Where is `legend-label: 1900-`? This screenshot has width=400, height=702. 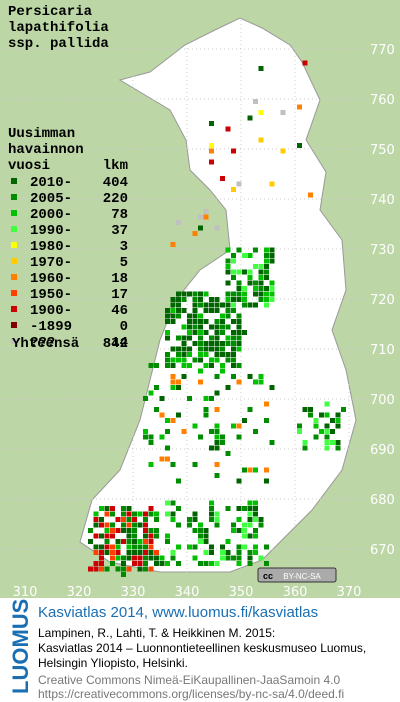 legend-label: 1900- is located at coordinates (51, 311).